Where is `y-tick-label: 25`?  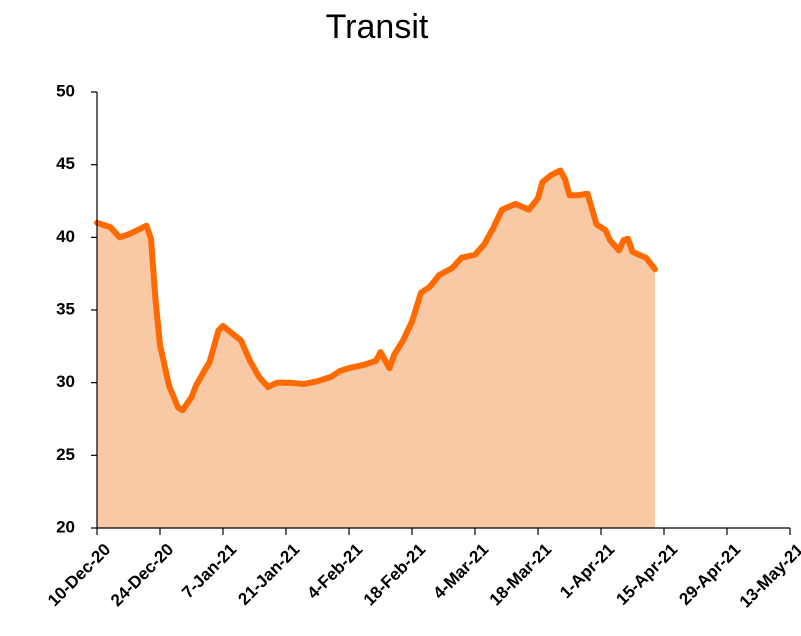
y-tick-label: 25 is located at coordinates (65, 454).